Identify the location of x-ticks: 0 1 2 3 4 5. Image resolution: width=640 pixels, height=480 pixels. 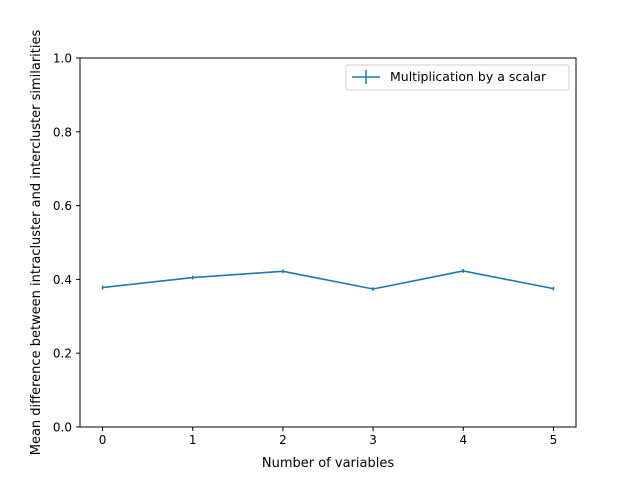
(328, 437).